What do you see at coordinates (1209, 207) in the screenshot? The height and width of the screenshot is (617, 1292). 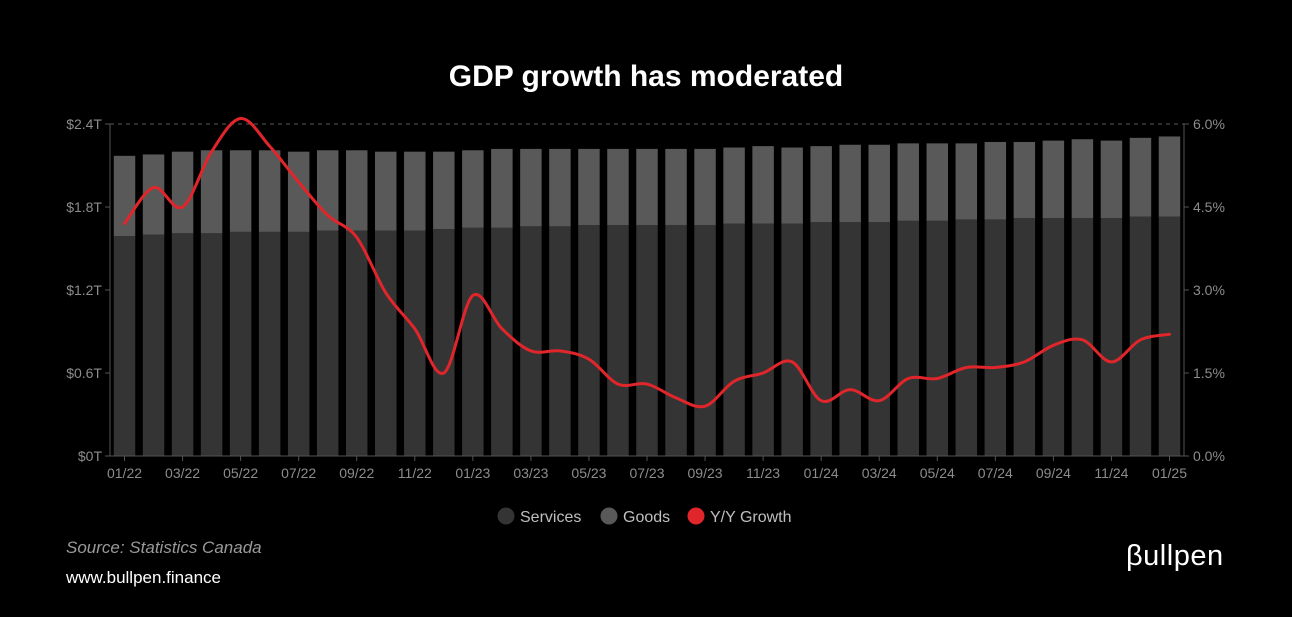 I see `y-right-tick-label: 4.5%` at bounding box center [1209, 207].